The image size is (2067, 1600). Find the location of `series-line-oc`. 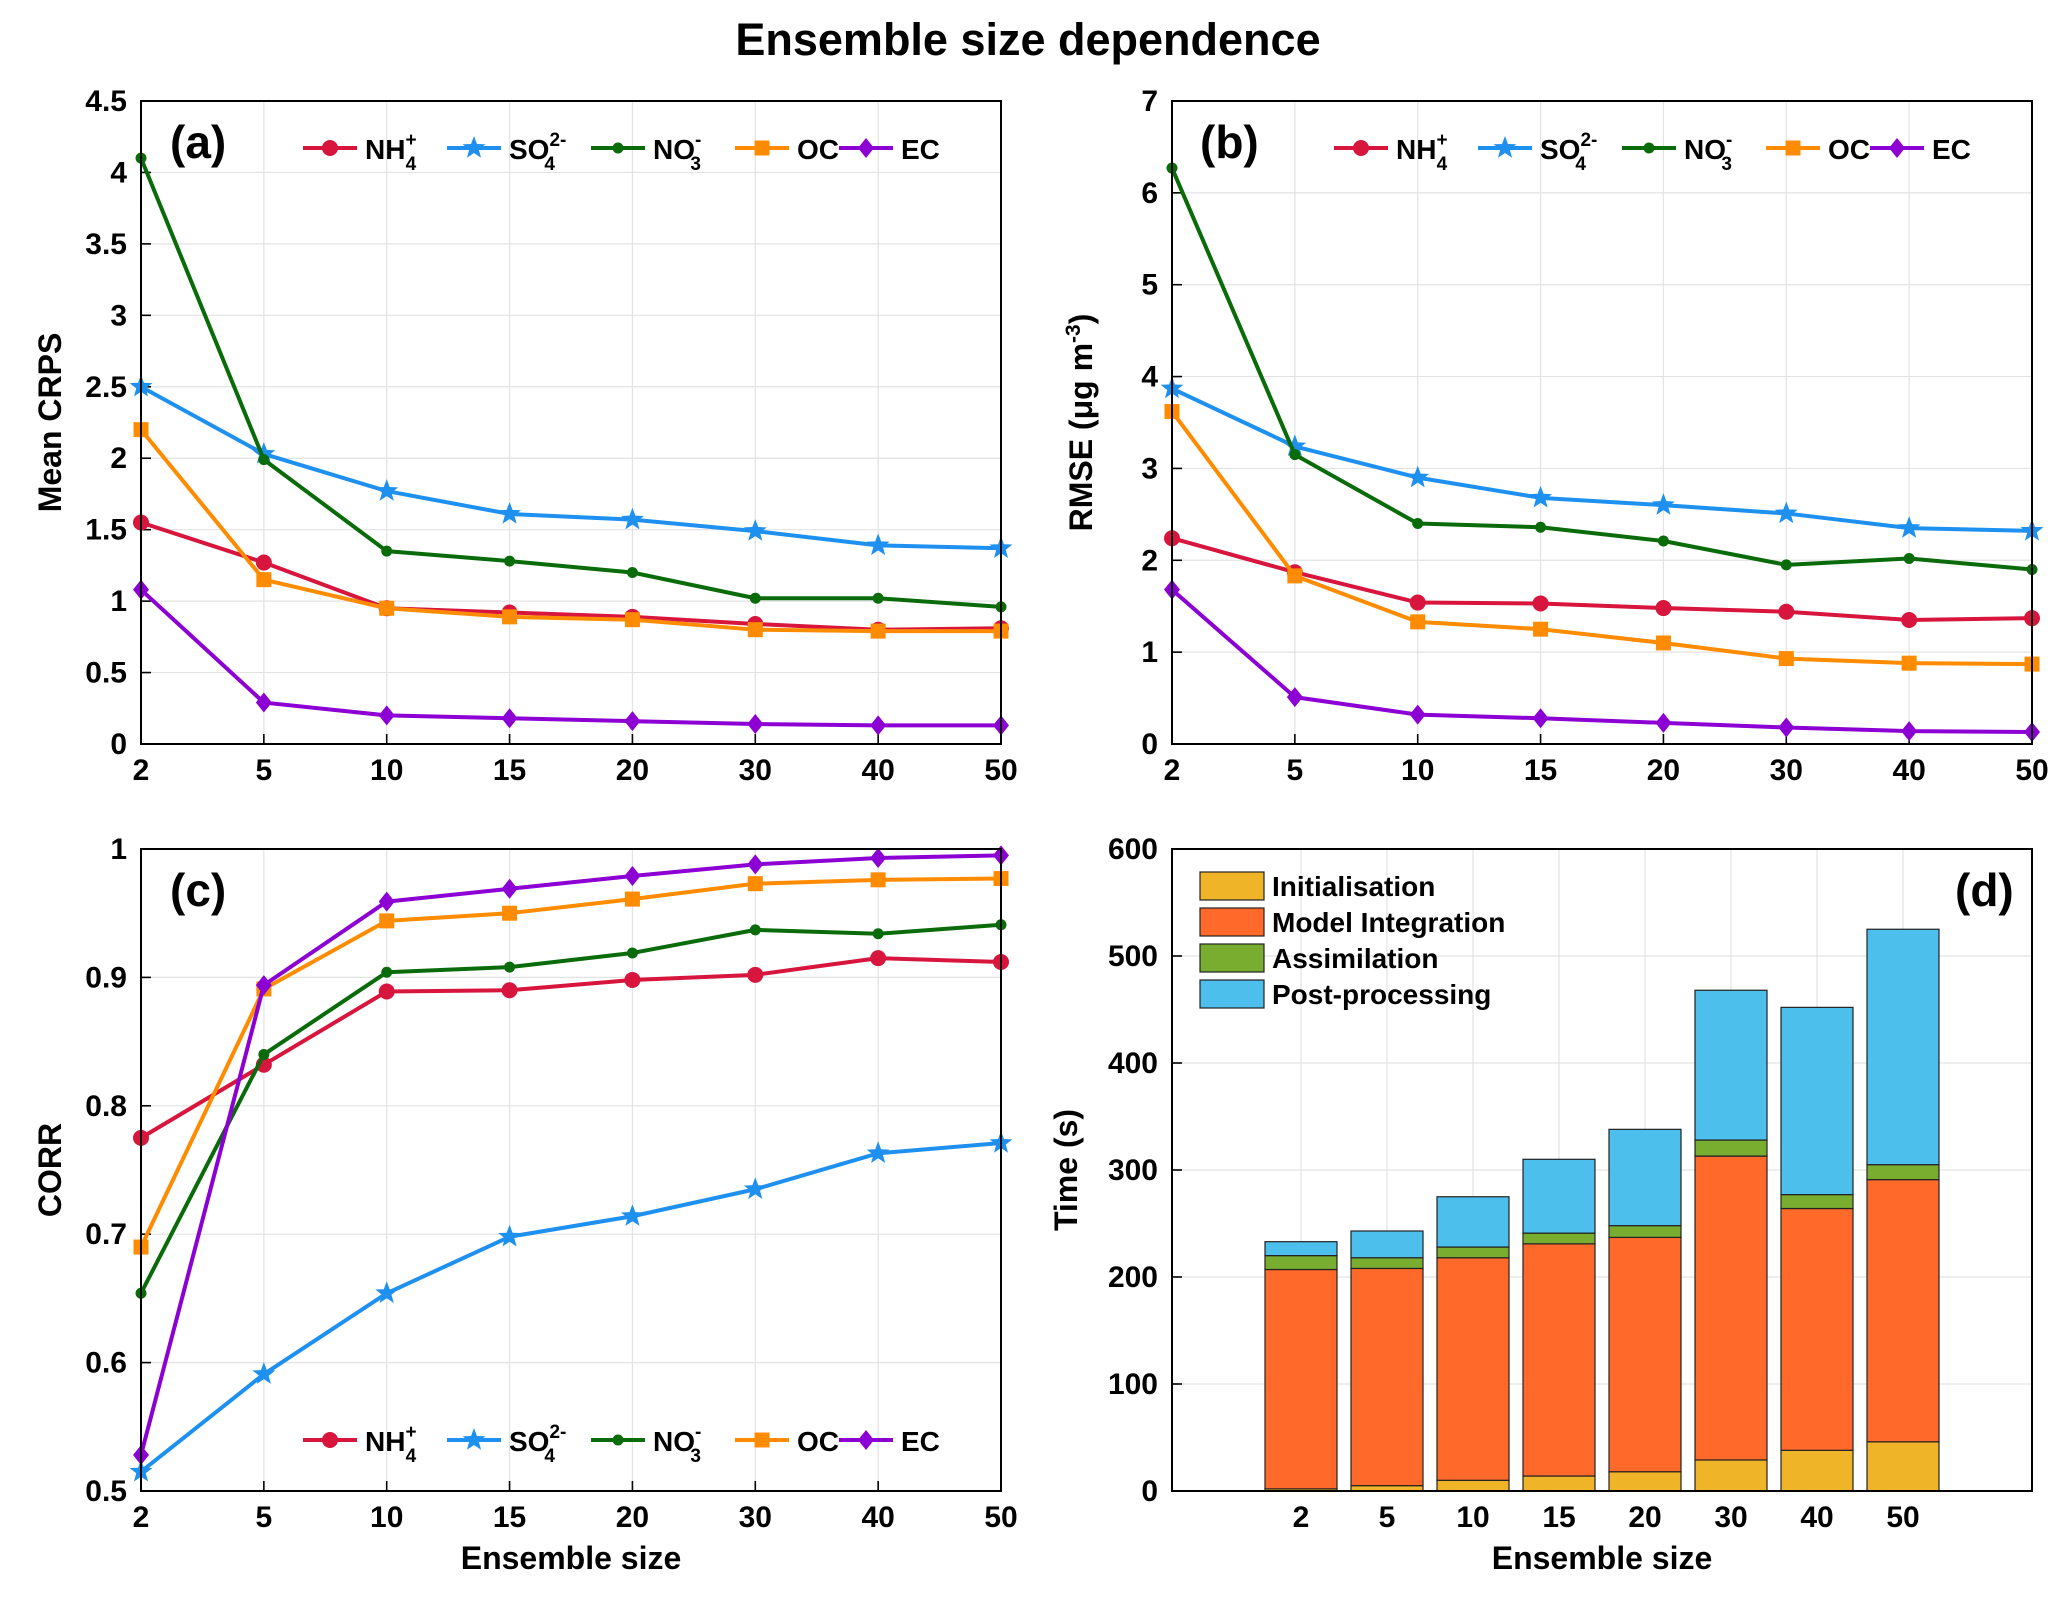

series-line-oc is located at coordinates (570, 1062).